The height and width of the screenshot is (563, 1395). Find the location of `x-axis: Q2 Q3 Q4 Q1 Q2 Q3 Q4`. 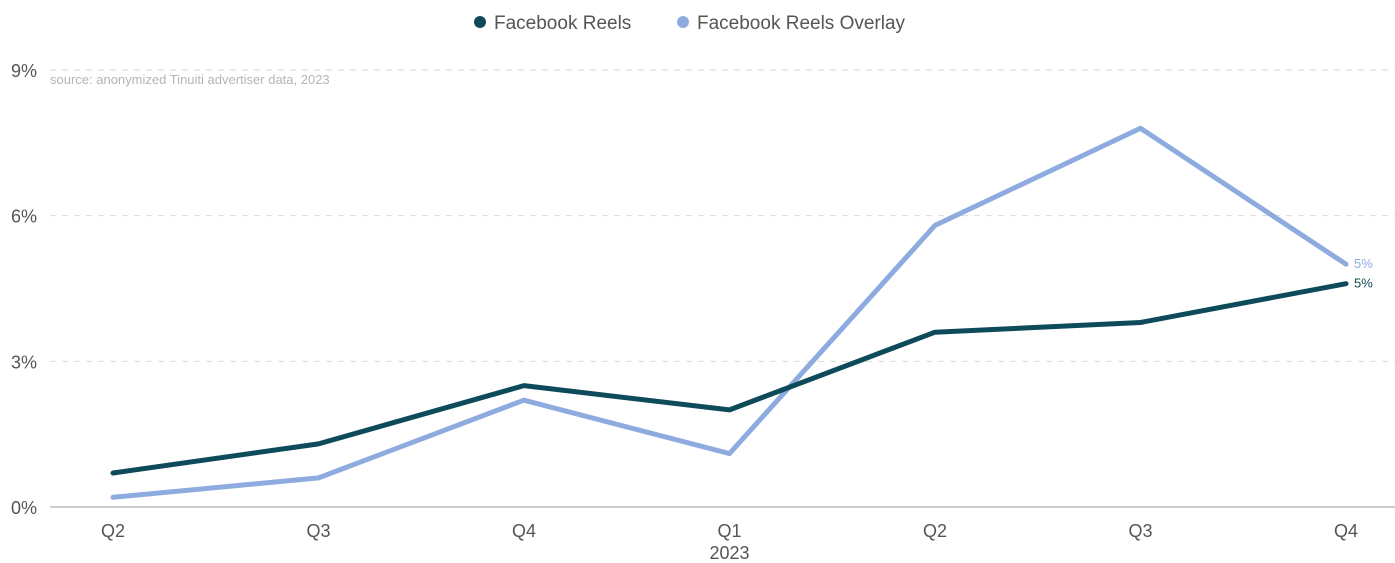

x-axis: Q2 Q3 Q4 Q1 Q2 Q3 Q4 is located at coordinates (729, 531).